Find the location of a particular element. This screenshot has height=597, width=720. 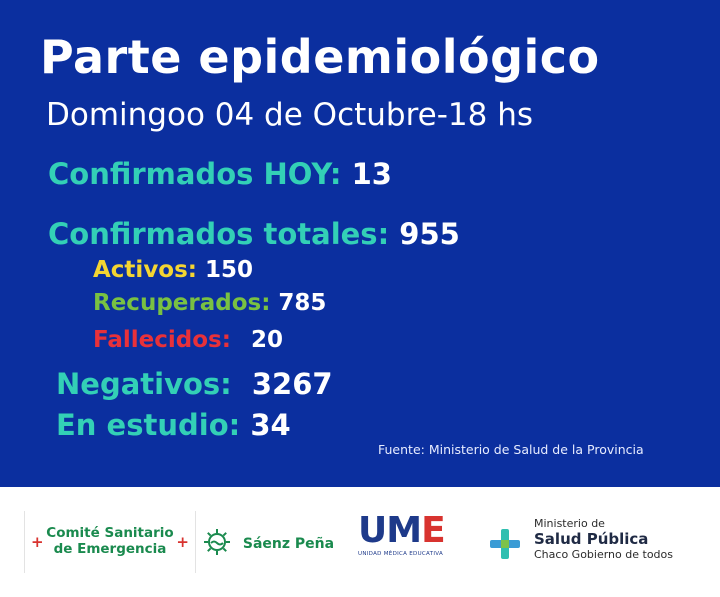

ministerio-line2: Salud Pública is located at coordinates (591, 539).